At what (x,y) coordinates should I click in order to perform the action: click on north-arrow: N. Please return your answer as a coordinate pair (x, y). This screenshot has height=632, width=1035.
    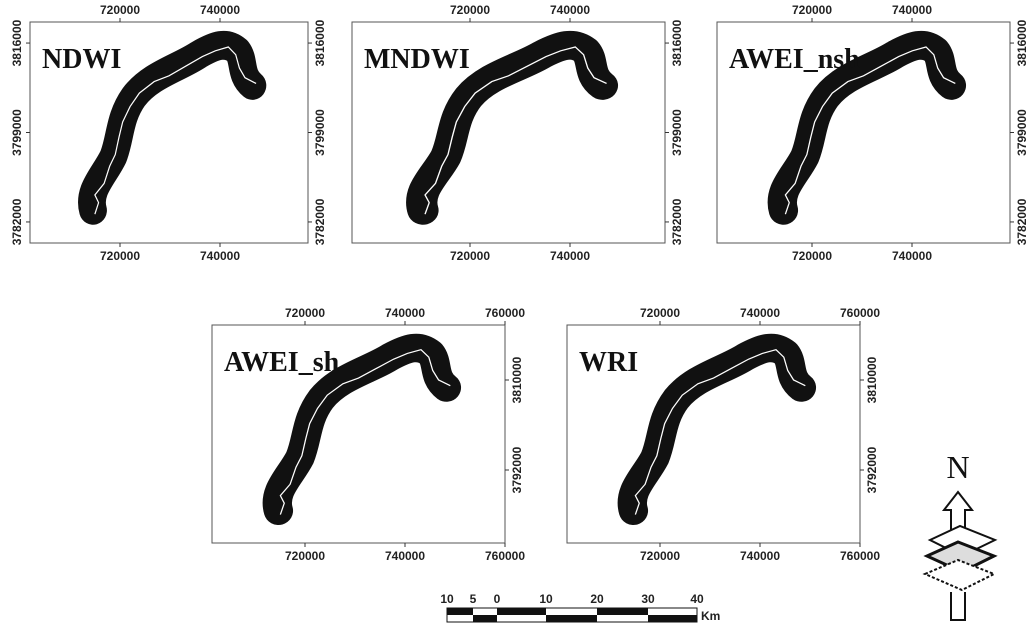
    Looking at the image, I should click on (960, 535).